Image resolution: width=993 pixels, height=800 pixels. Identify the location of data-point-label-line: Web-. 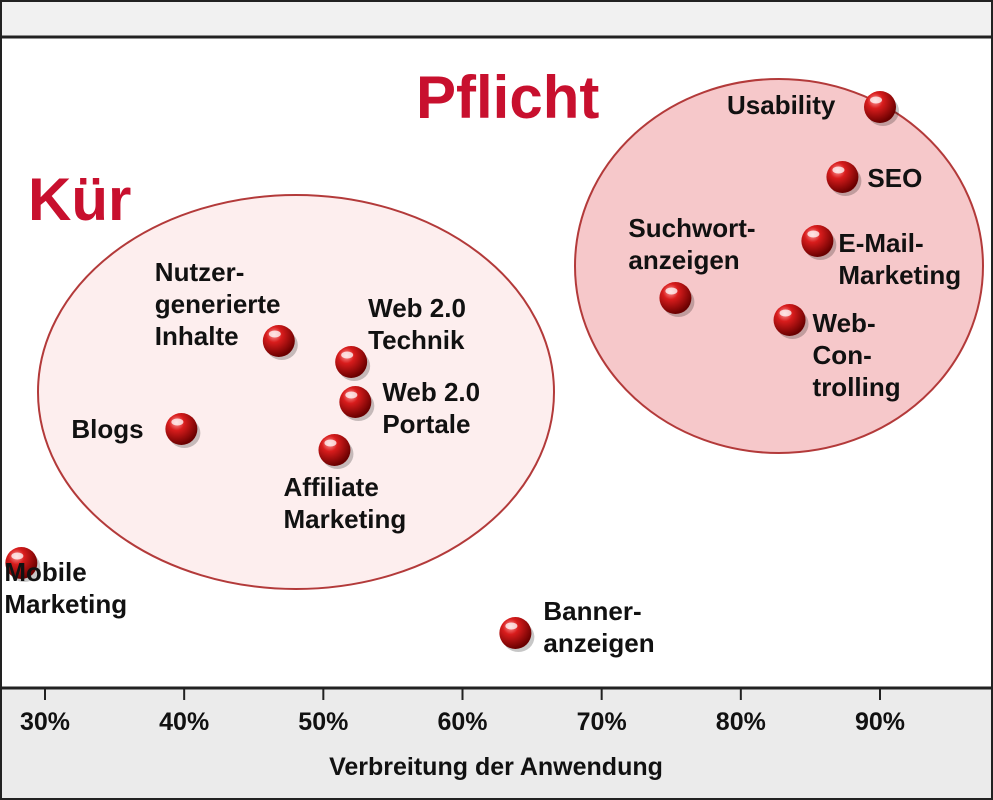
(844, 323).